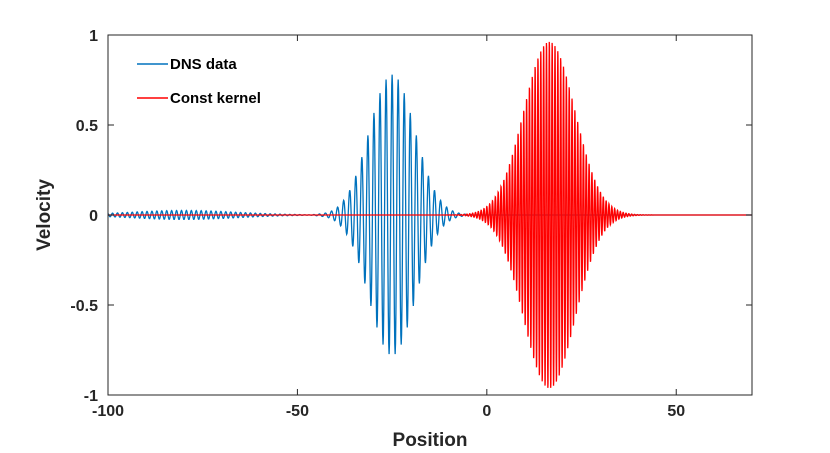  I want to click on y-tick-label: 0.5, so click(87, 126).